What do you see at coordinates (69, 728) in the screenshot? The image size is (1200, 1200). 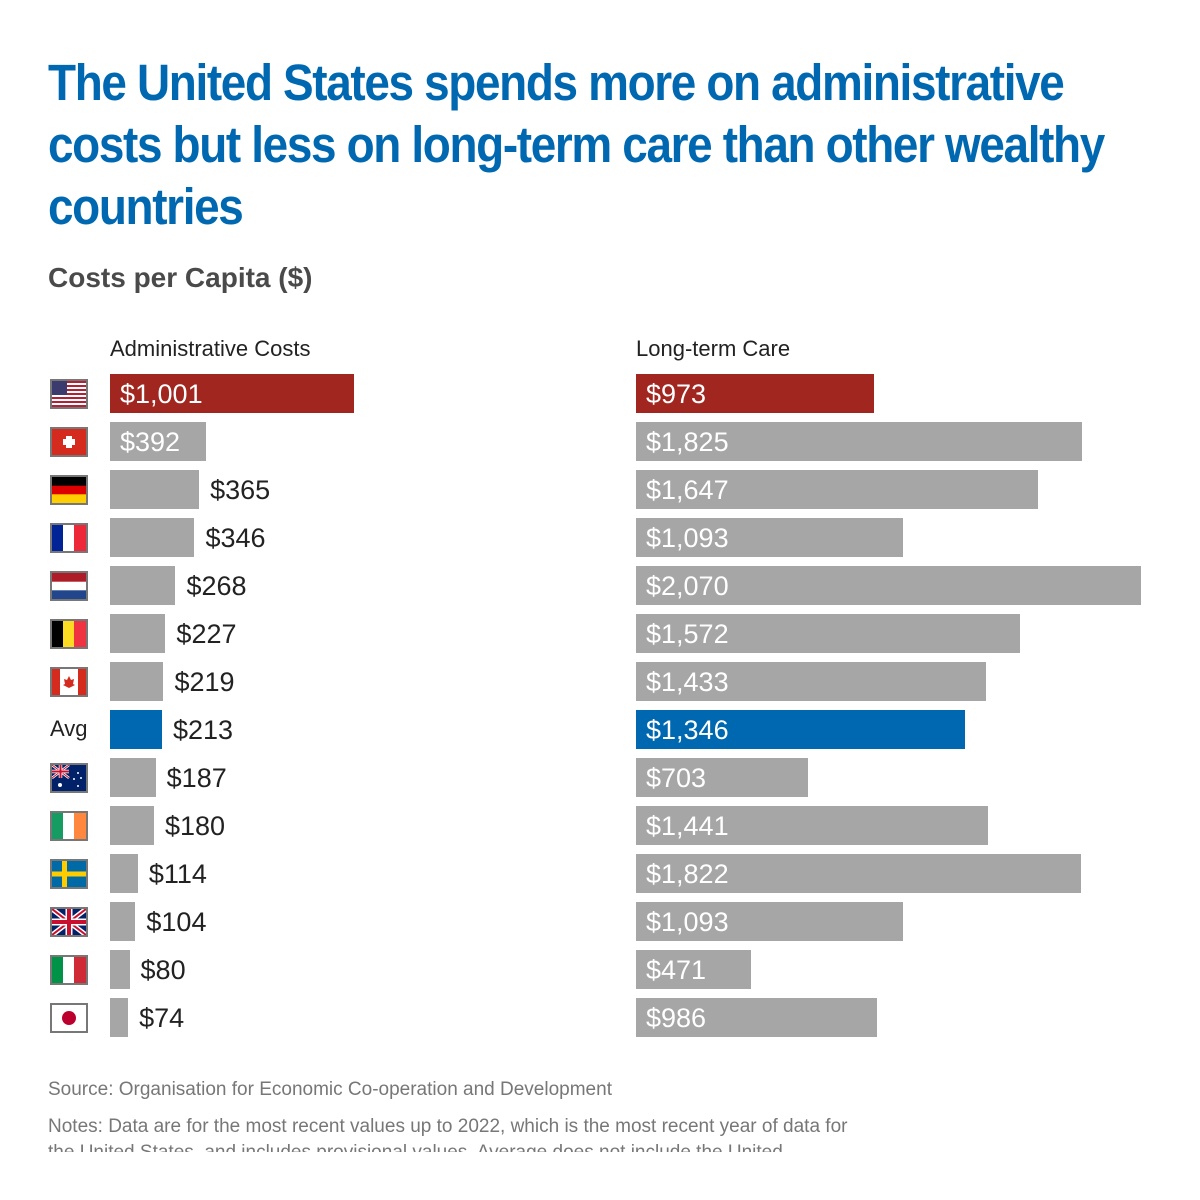 I see `avg-label: Avg` at bounding box center [69, 728].